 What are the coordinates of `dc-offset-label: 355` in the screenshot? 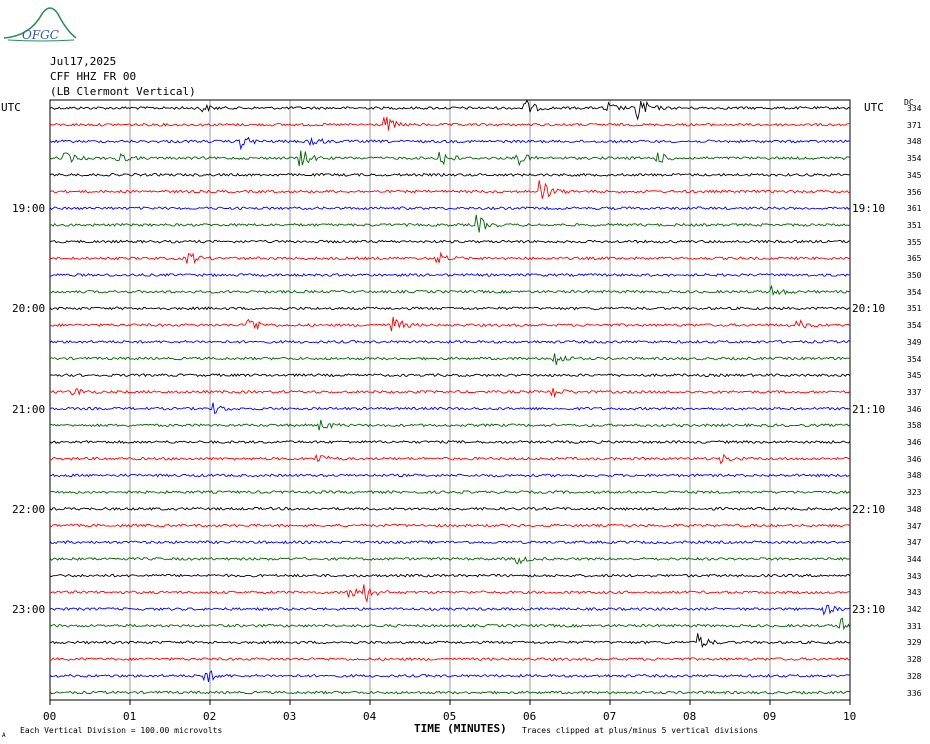 It's located at (914, 242).